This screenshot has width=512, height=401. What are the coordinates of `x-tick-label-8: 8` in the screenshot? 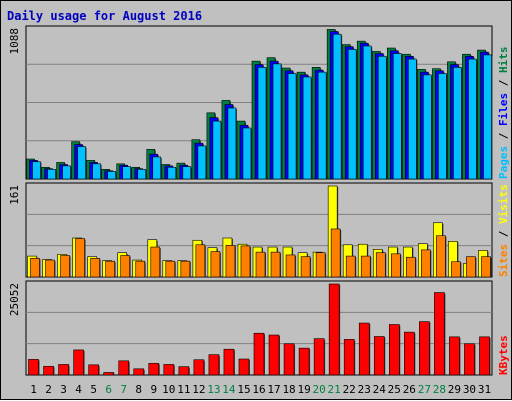 It's located at (138, 389).